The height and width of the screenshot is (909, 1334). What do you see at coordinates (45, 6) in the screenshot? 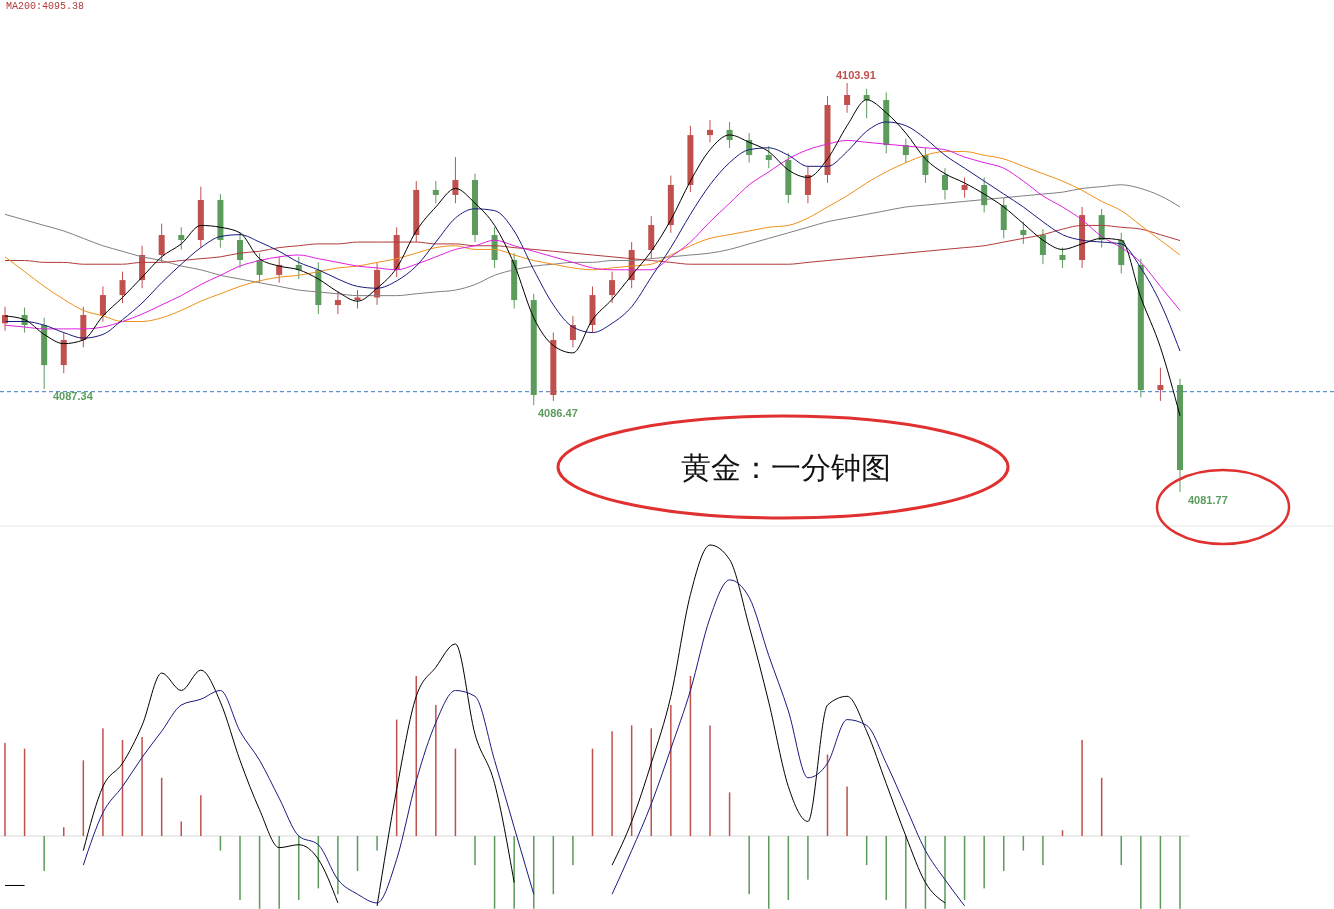
I see `text: MA200:4095.38` at bounding box center [45, 6].